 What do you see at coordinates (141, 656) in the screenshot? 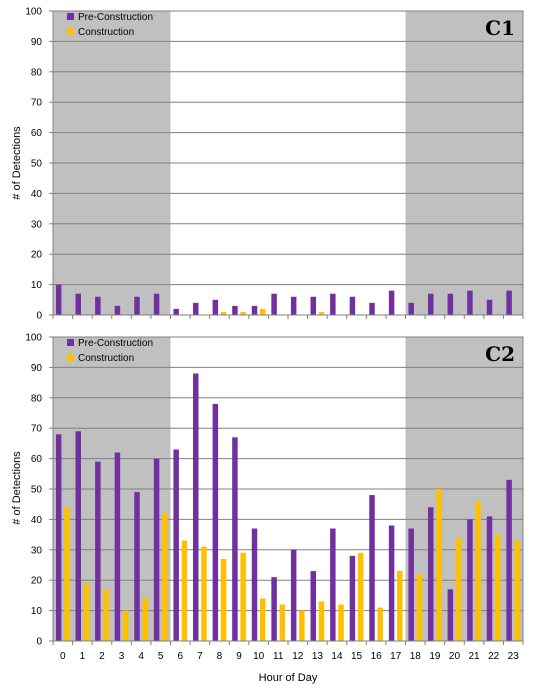
I see `x-tick-label-4: 4` at bounding box center [141, 656].